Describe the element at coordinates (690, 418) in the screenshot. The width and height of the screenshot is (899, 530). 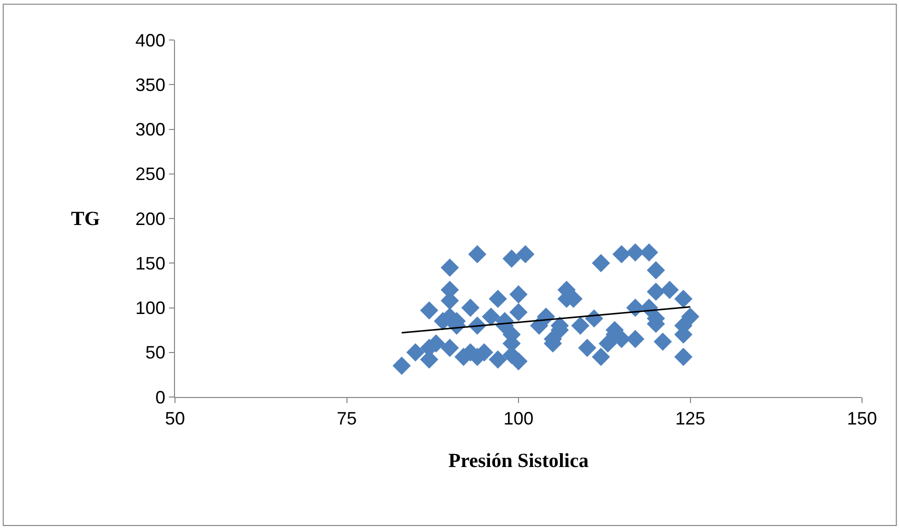
I see `x-tick-label: 125` at that location.